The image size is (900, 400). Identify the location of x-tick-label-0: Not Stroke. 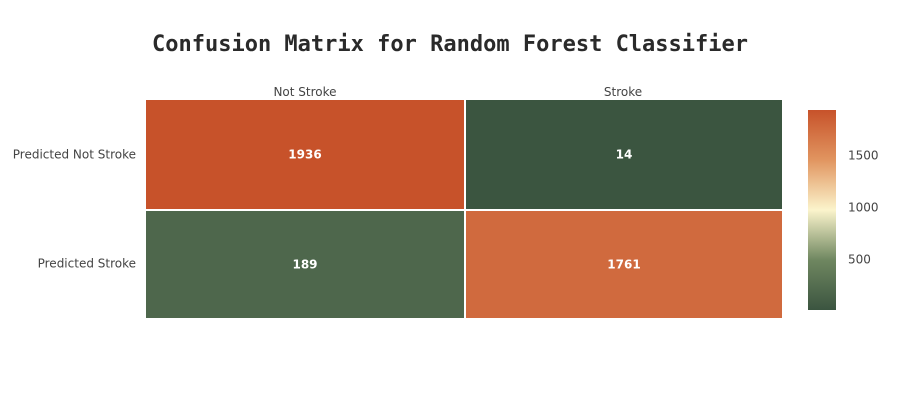
(304, 92).